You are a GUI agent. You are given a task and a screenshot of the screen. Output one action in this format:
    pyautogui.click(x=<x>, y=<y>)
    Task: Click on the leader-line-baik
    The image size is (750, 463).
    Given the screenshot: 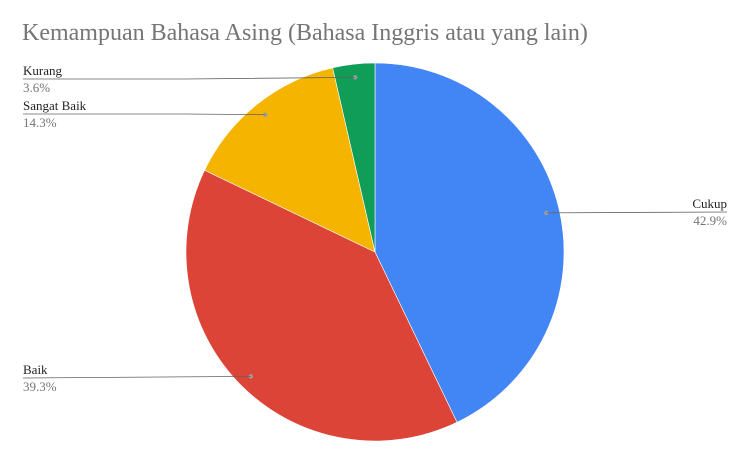 What is the action you would take?
    pyautogui.click(x=136, y=377)
    